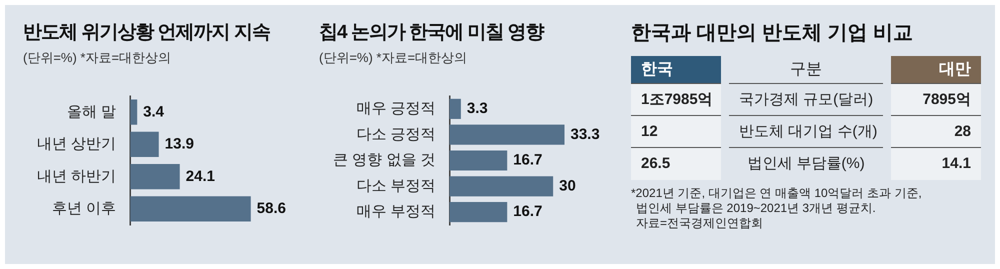 This screenshot has height=269, width=1000. I want to click on text: 1조7985억, so click(676, 100).